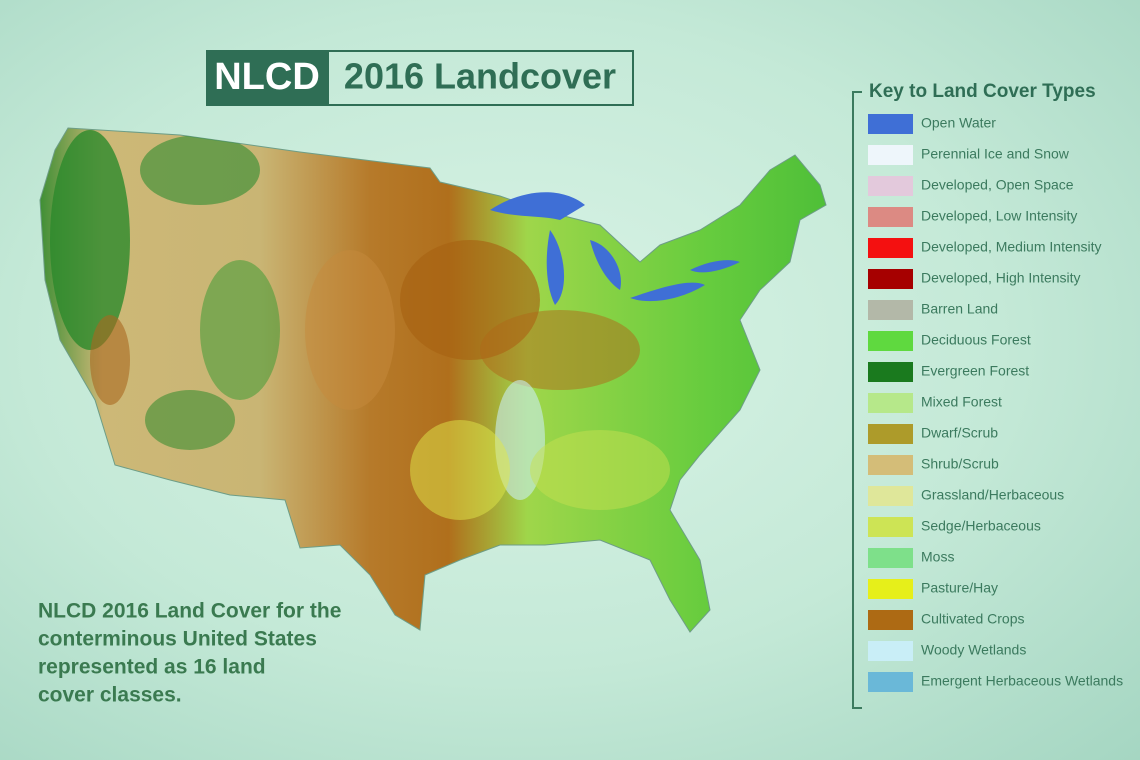 This screenshot has height=760, width=1140. I want to click on title-box: NLCD 2016 Landcover, so click(420, 78).